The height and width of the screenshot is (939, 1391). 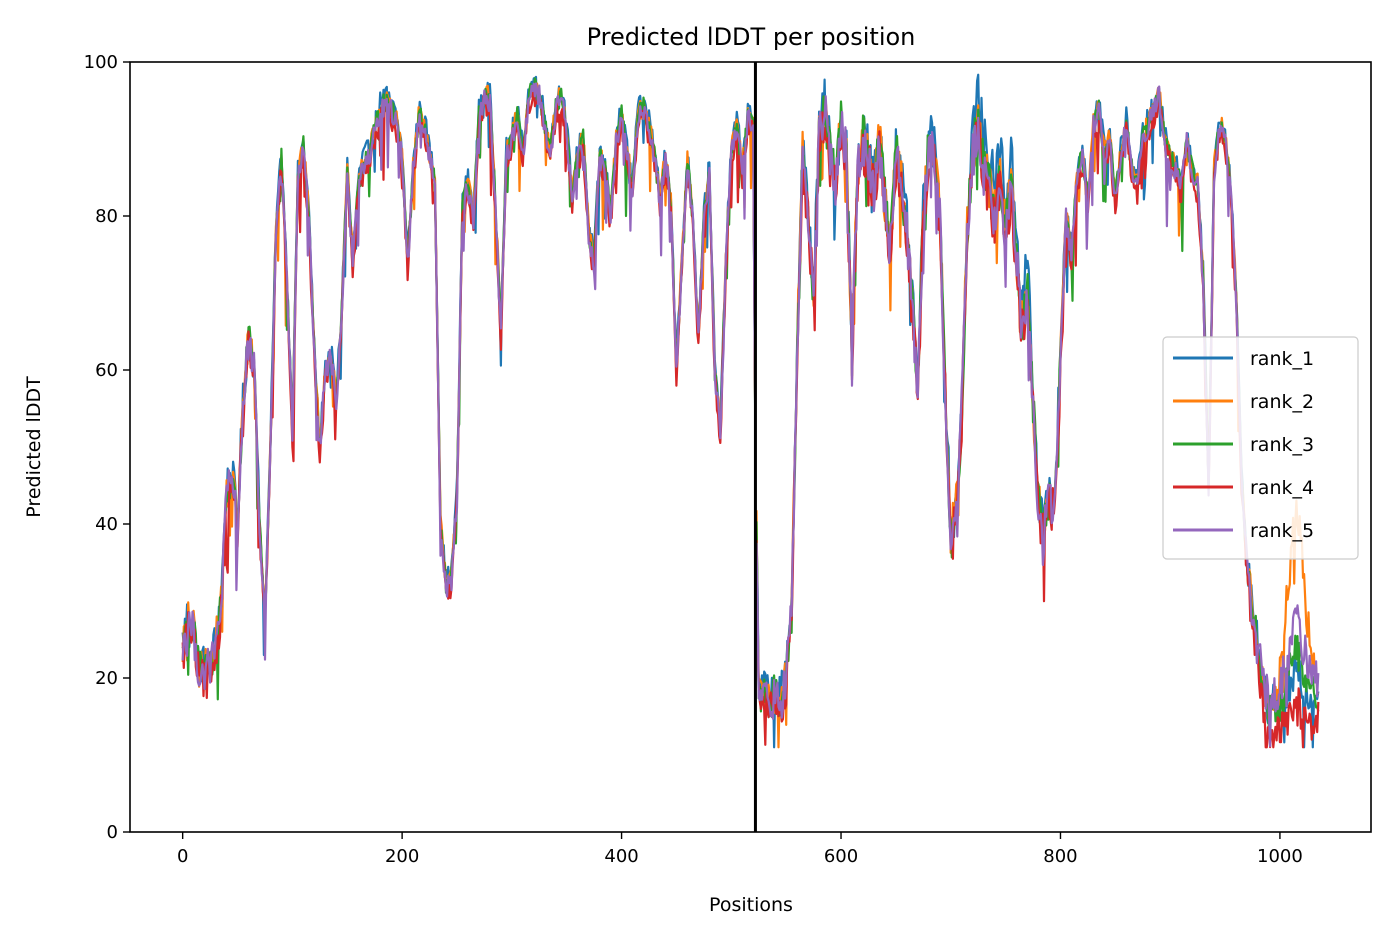 I want to click on legend-label-rank_3: rank_3, so click(x=1282, y=445).